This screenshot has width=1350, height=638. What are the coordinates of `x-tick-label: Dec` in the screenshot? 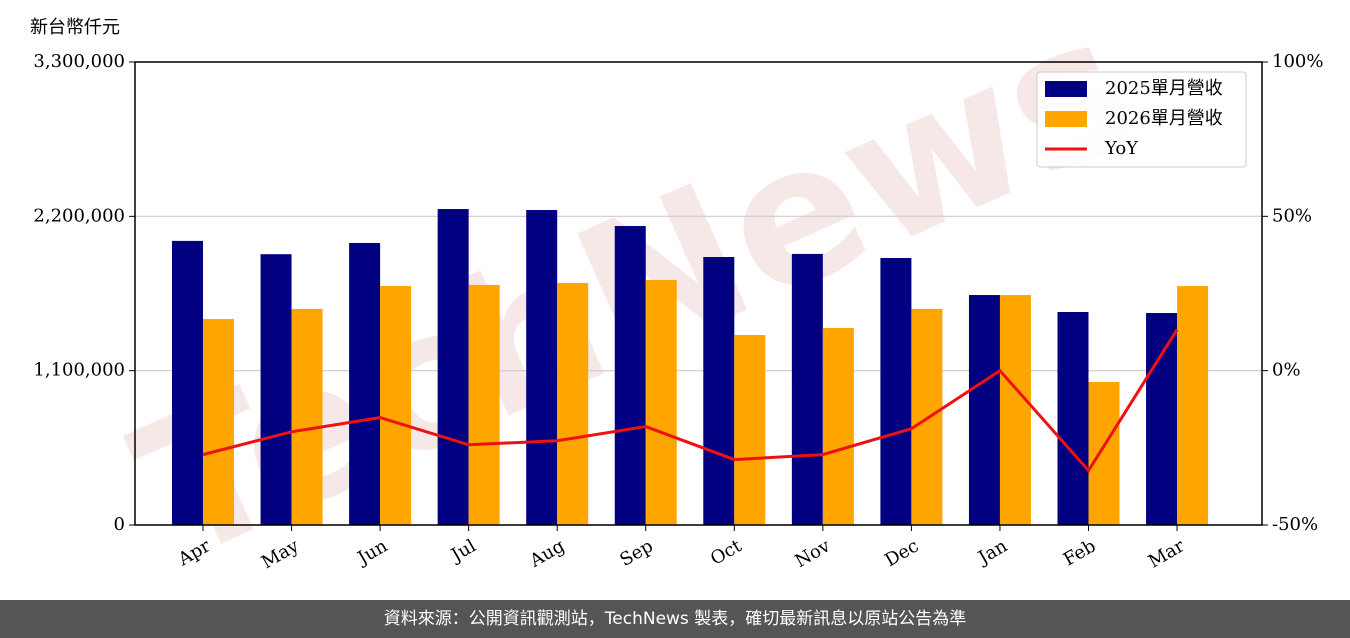 It's located at (901, 553).